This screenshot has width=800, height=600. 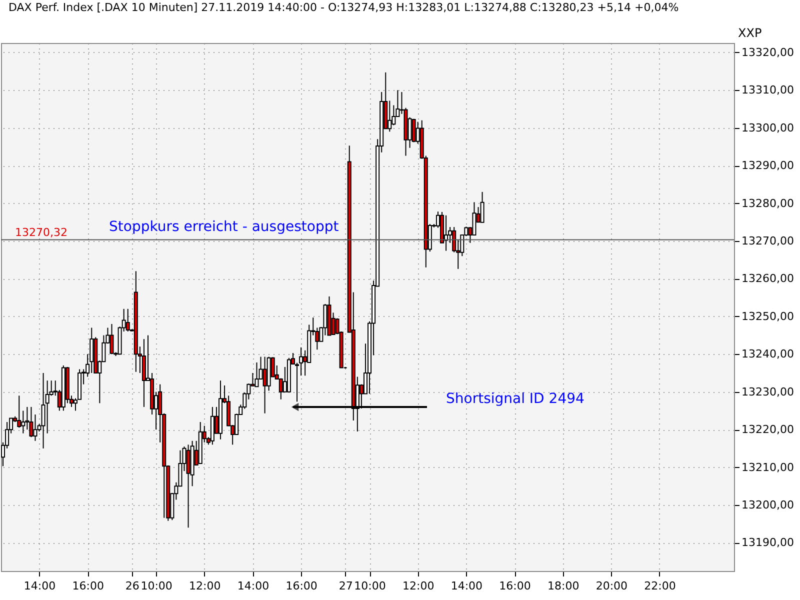 I want to click on y-tick-label: 13280,00, so click(x=768, y=203).